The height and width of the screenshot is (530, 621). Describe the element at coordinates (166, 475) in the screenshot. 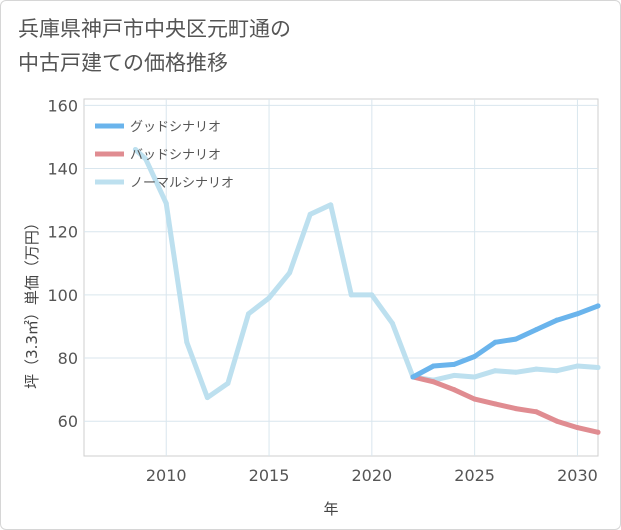

I see `x-tick-label: 2010` at that location.